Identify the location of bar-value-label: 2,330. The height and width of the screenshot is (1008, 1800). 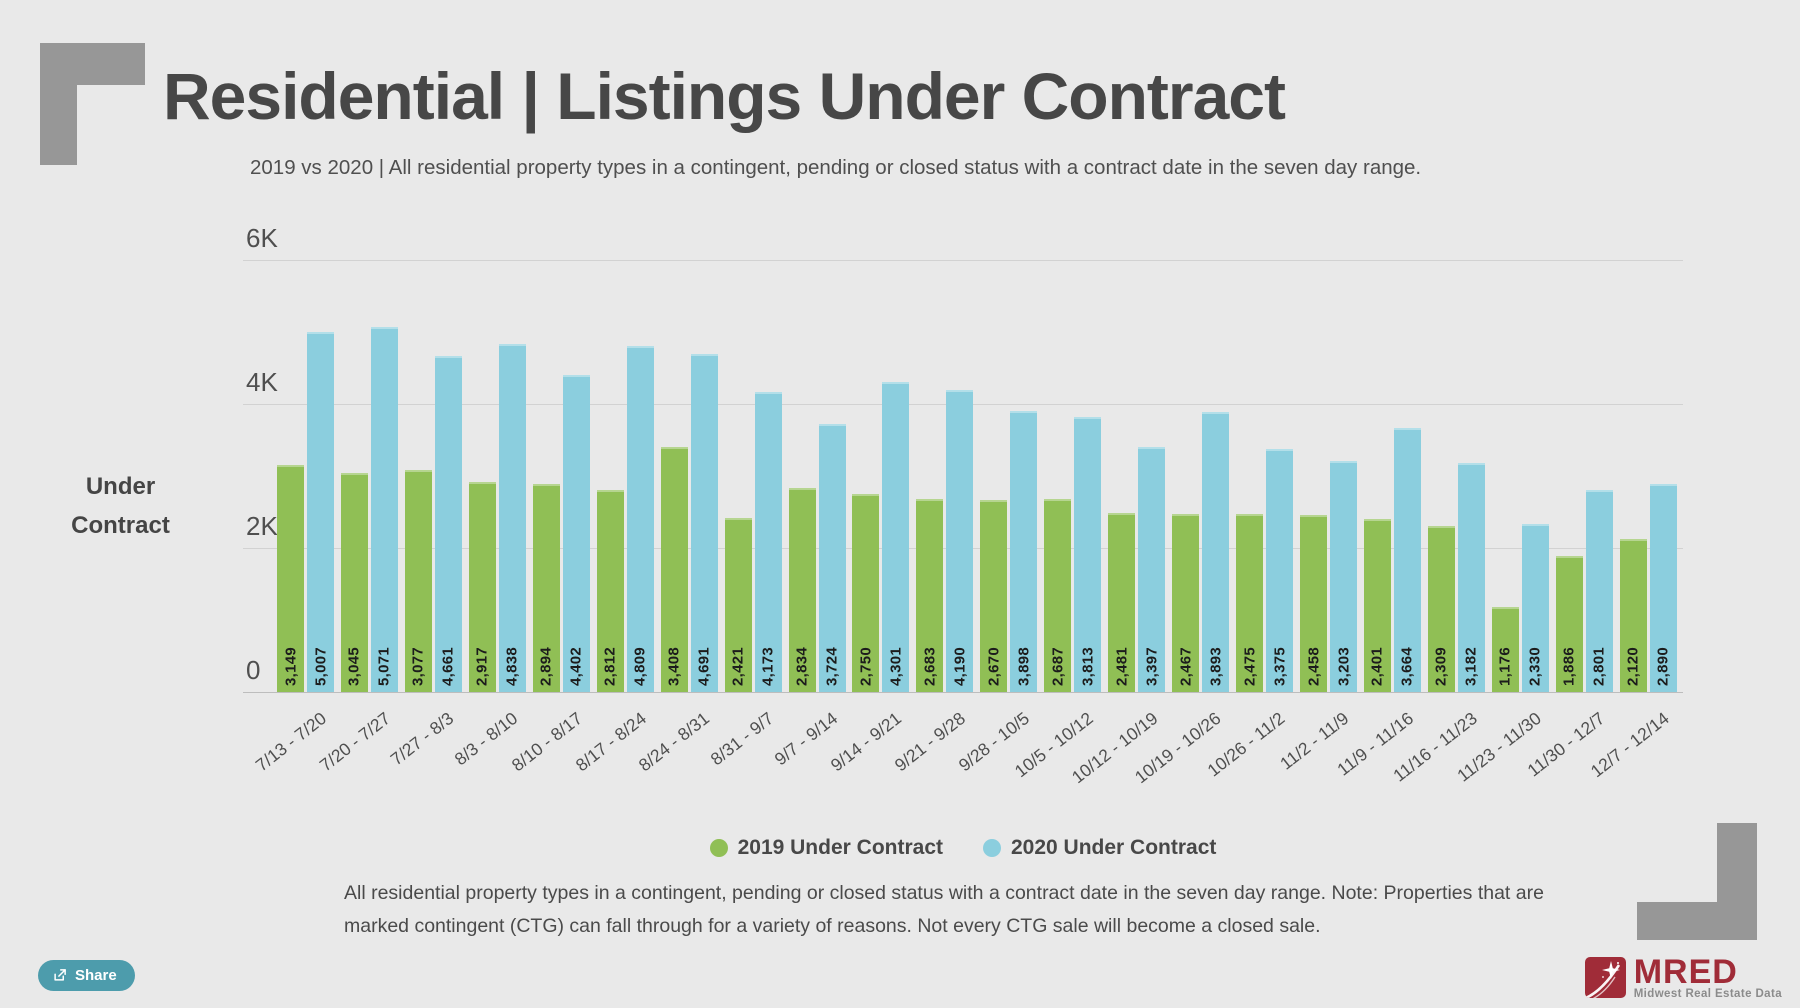
(1535, 666).